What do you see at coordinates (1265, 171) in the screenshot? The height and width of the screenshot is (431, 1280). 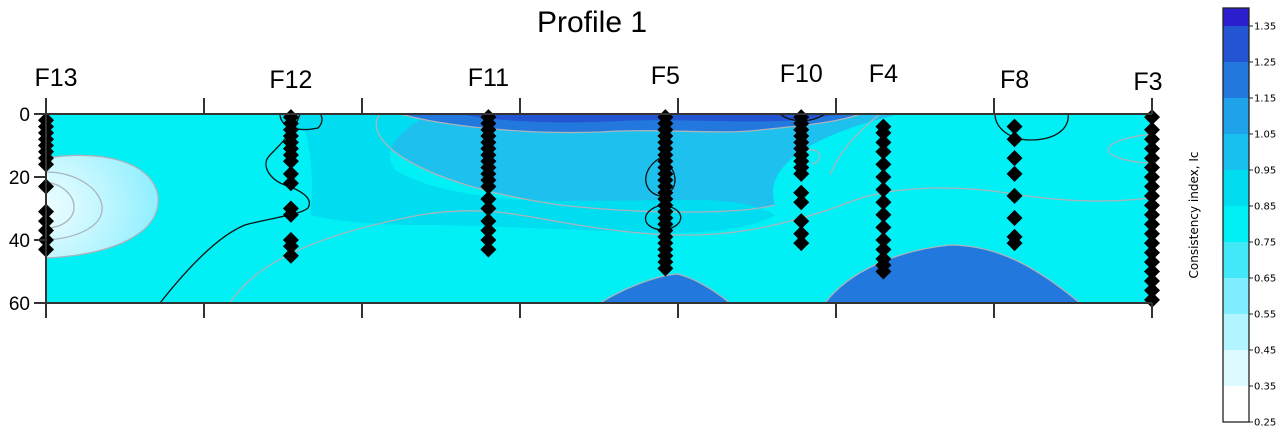 I see `colorbar-tick-label: 0.95` at bounding box center [1265, 171].